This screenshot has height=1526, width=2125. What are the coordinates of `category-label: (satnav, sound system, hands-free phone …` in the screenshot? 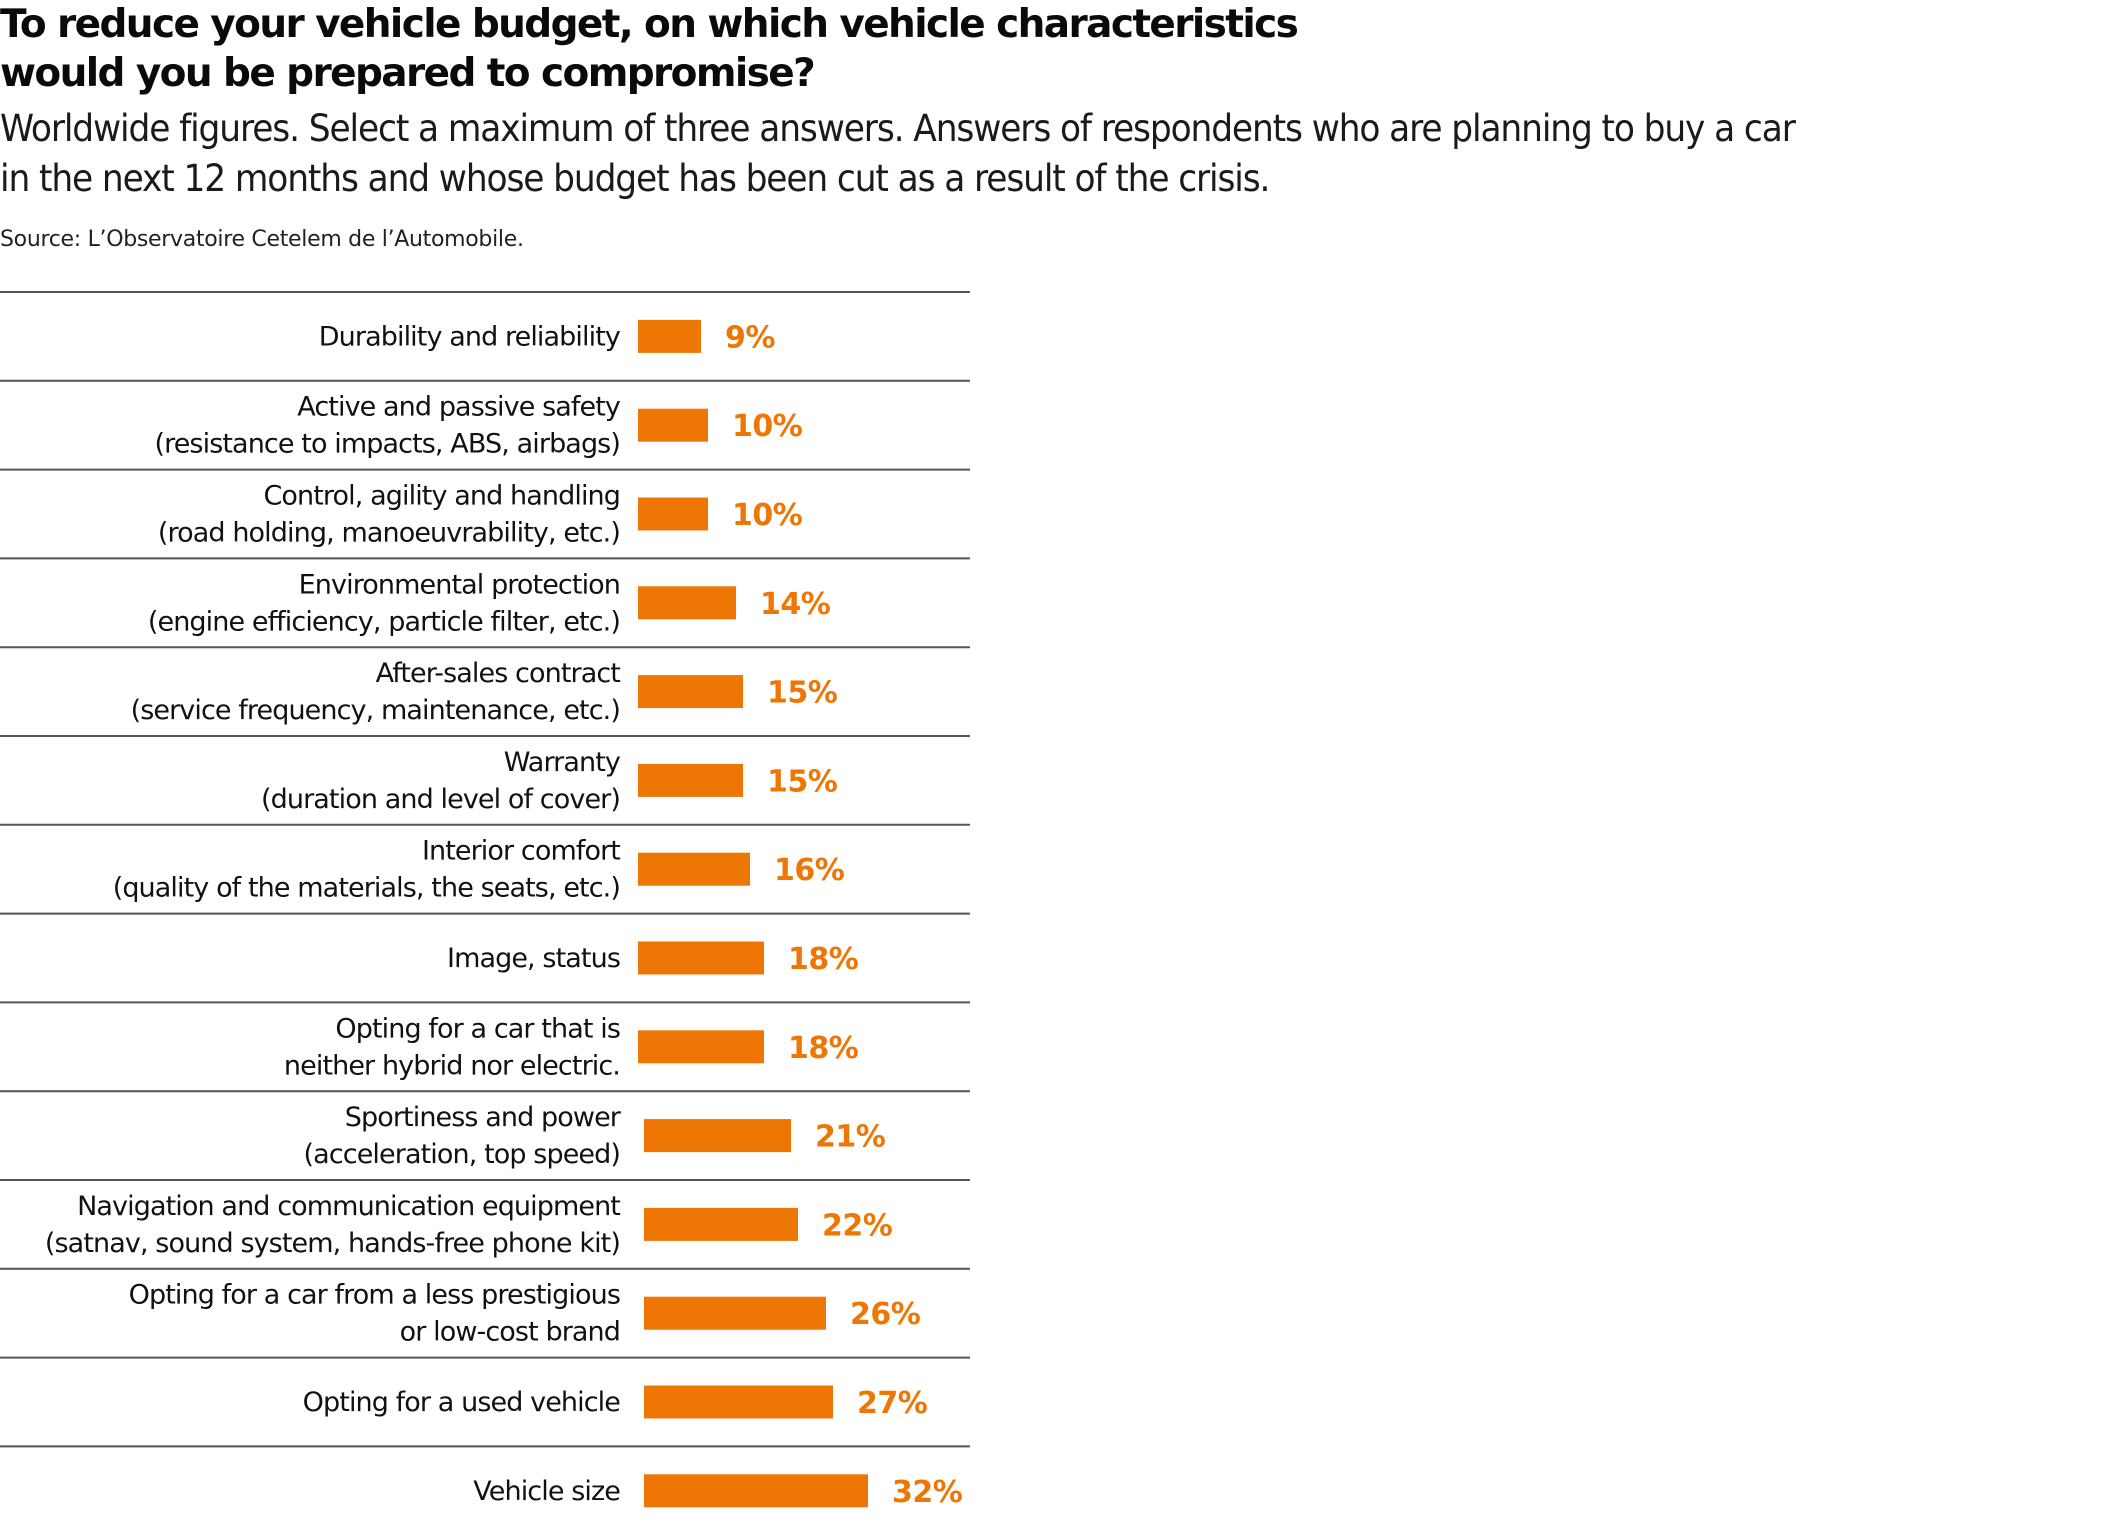 It's located at (332, 1243).